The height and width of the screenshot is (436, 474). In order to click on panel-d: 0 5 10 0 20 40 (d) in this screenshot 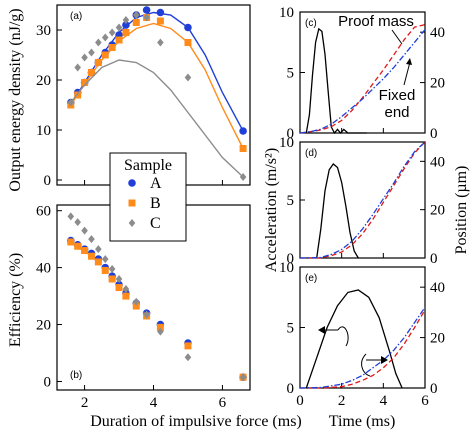, I will do `click(362, 201)`.